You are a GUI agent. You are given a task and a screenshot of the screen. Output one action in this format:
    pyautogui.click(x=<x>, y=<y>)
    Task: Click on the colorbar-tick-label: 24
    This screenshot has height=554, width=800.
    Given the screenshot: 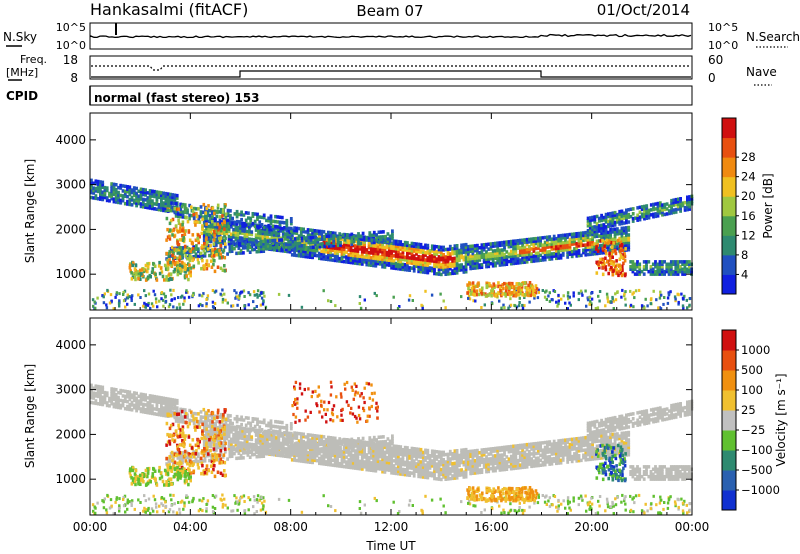 What is the action you would take?
    pyautogui.click(x=748, y=177)
    